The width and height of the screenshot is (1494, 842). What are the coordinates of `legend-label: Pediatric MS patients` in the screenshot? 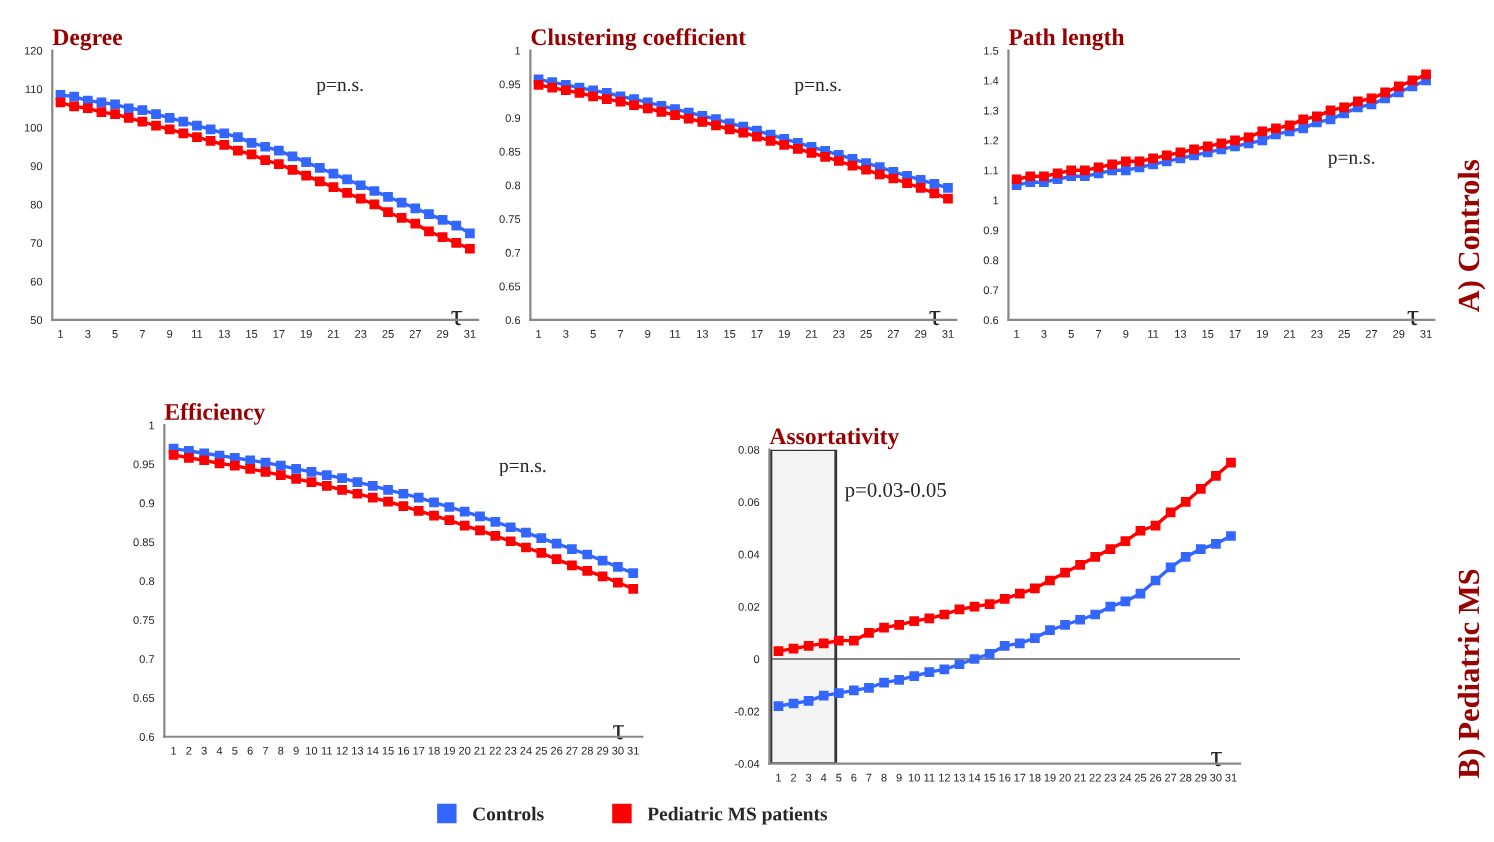 It's located at (737, 815).